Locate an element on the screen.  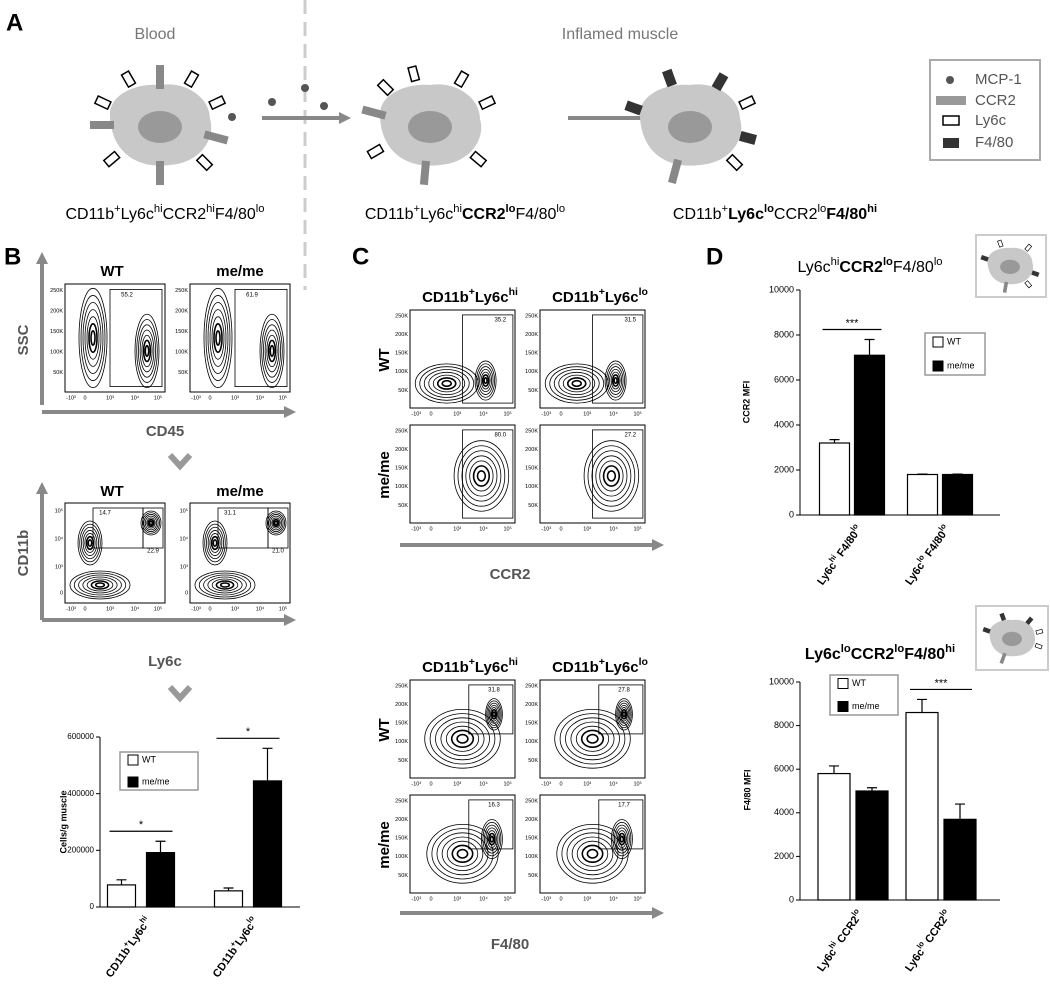
x-tick-label-part: hi is located at coordinates (142, 919).